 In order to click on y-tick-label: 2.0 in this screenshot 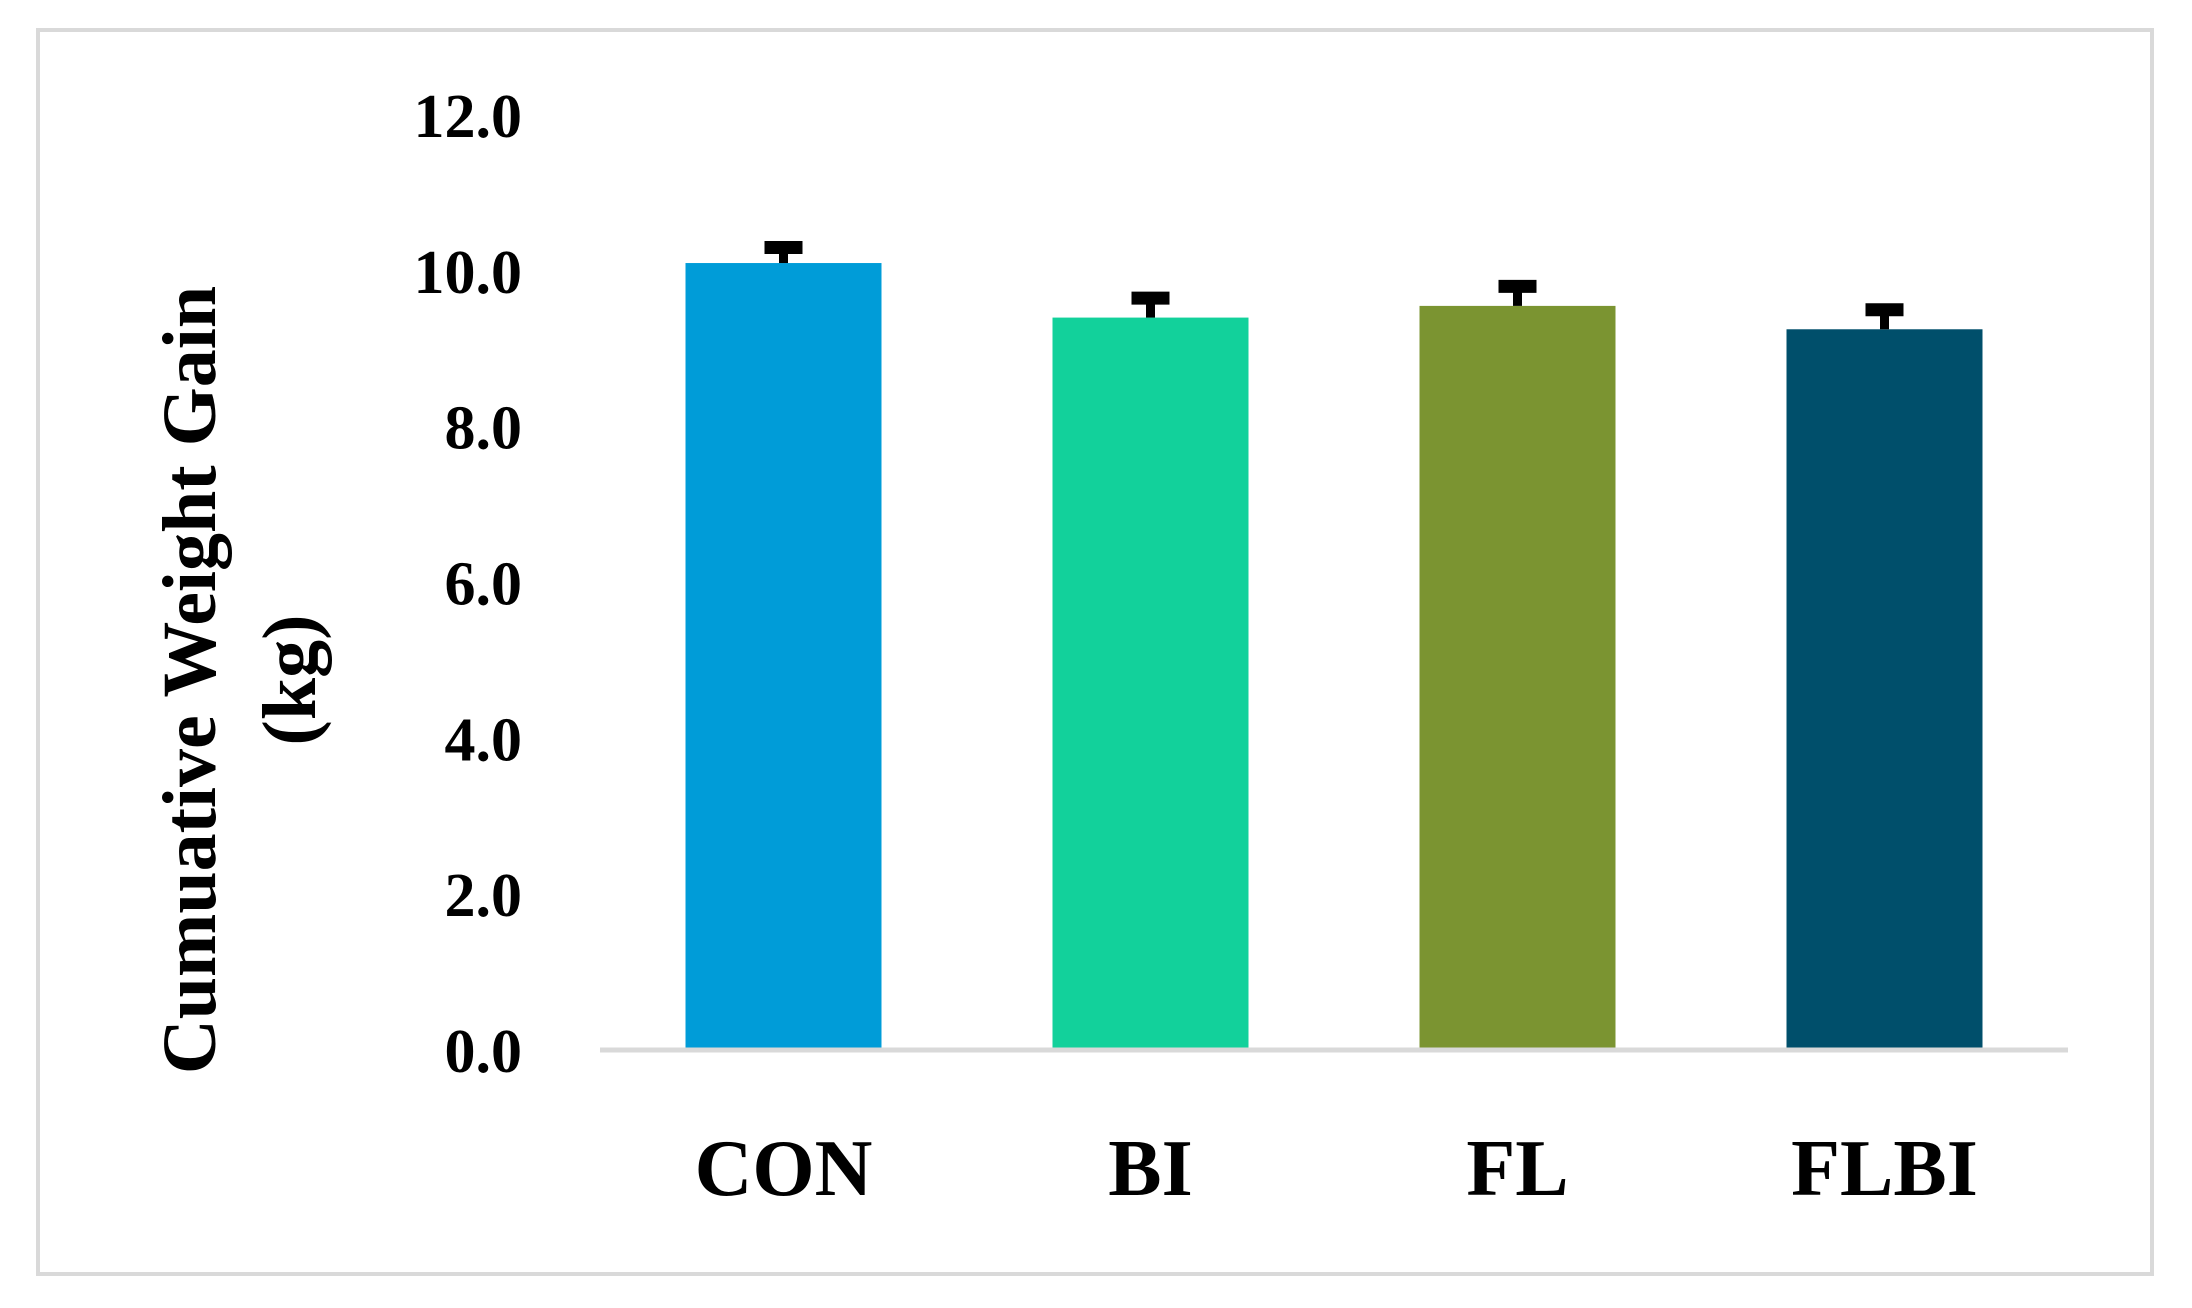, I will do `click(484, 896)`.